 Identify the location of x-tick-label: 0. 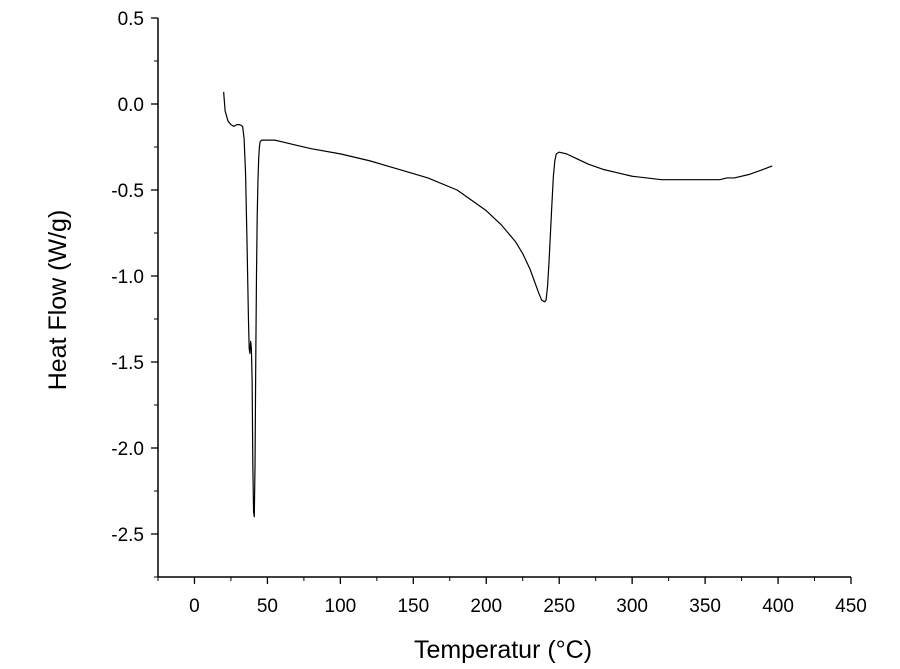
(194, 606).